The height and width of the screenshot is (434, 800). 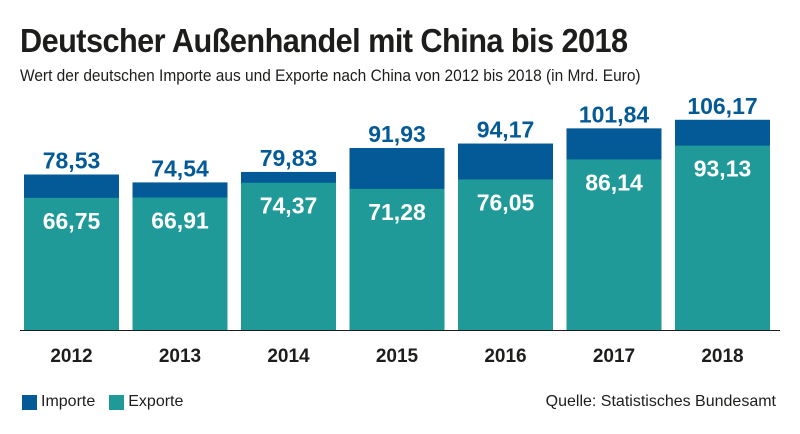 What do you see at coordinates (614, 114) in the screenshot?
I see `data-label-importe-2017: 101,84` at bounding box center [614, 114].